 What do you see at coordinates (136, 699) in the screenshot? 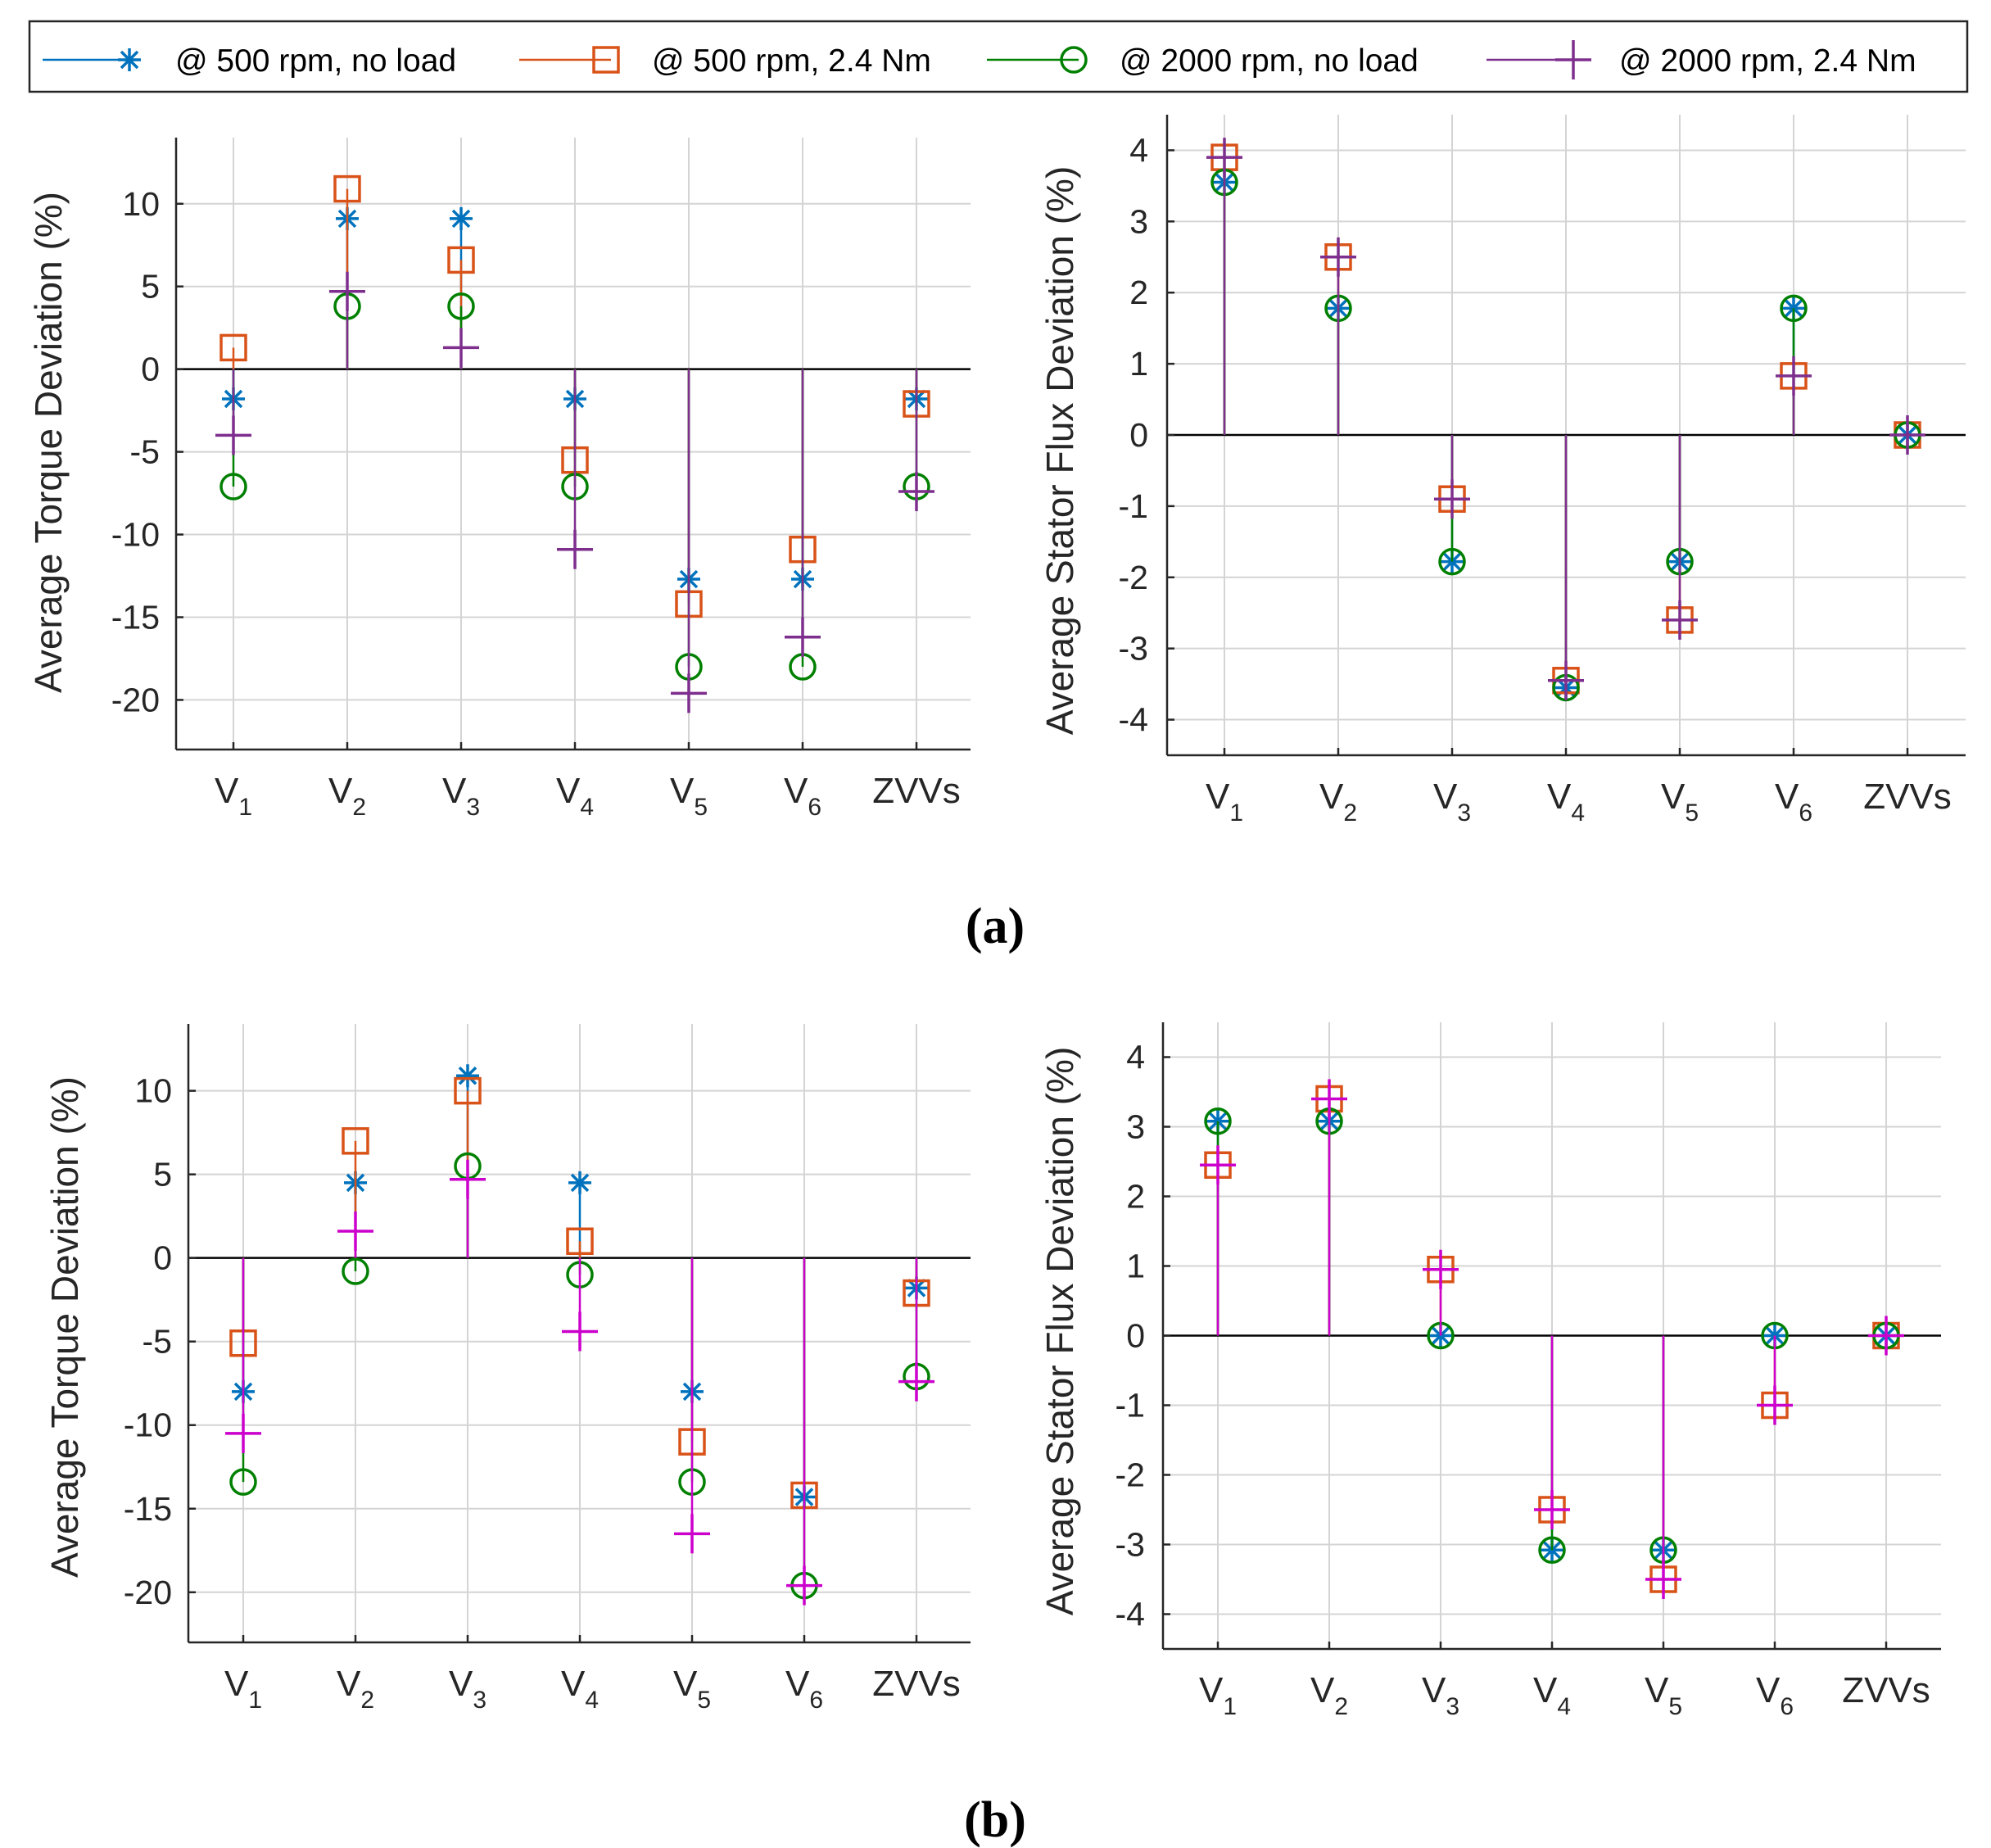
I see `y-tick-label: -20` at bounding box center [136, 699].